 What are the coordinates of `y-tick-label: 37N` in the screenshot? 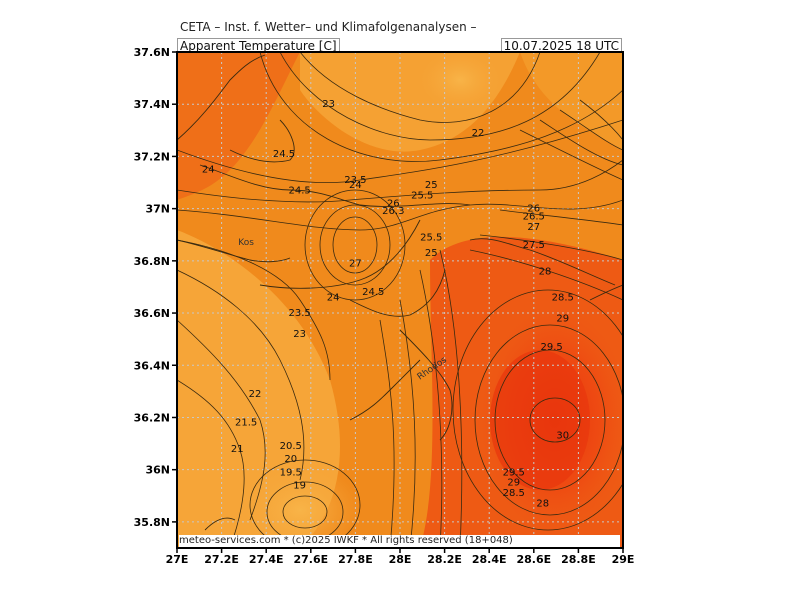 It's located at (157, 209).